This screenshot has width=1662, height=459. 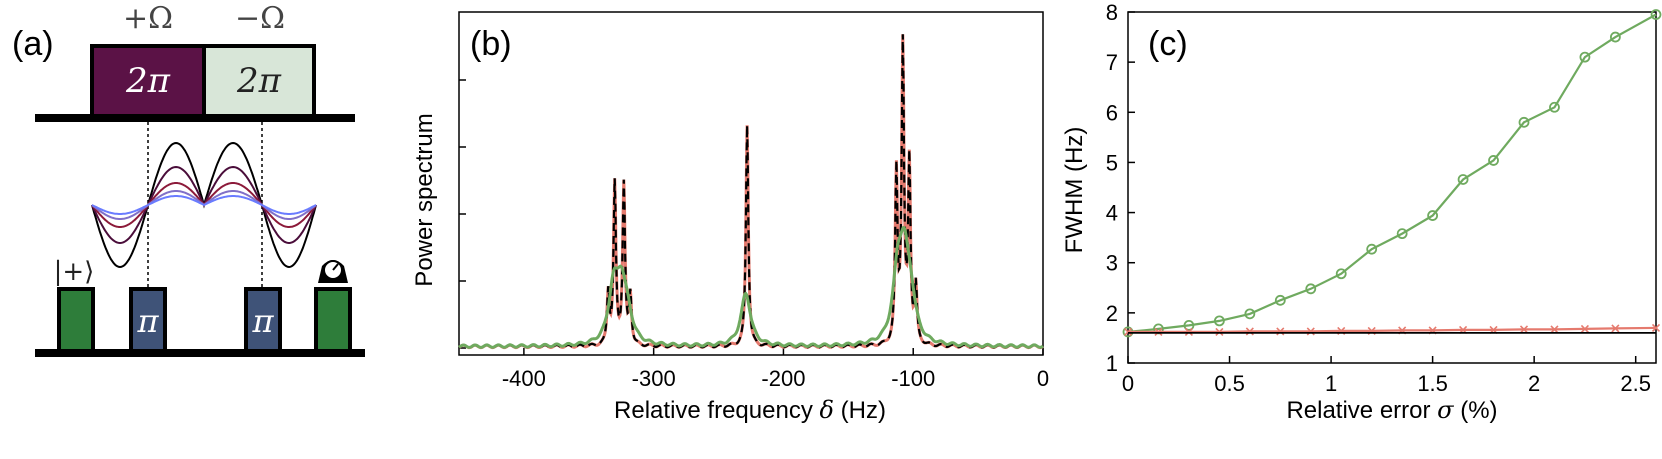 I want to click on panel-b-xlabel-prefix: Relative frequency, so click(x=716, y=410).